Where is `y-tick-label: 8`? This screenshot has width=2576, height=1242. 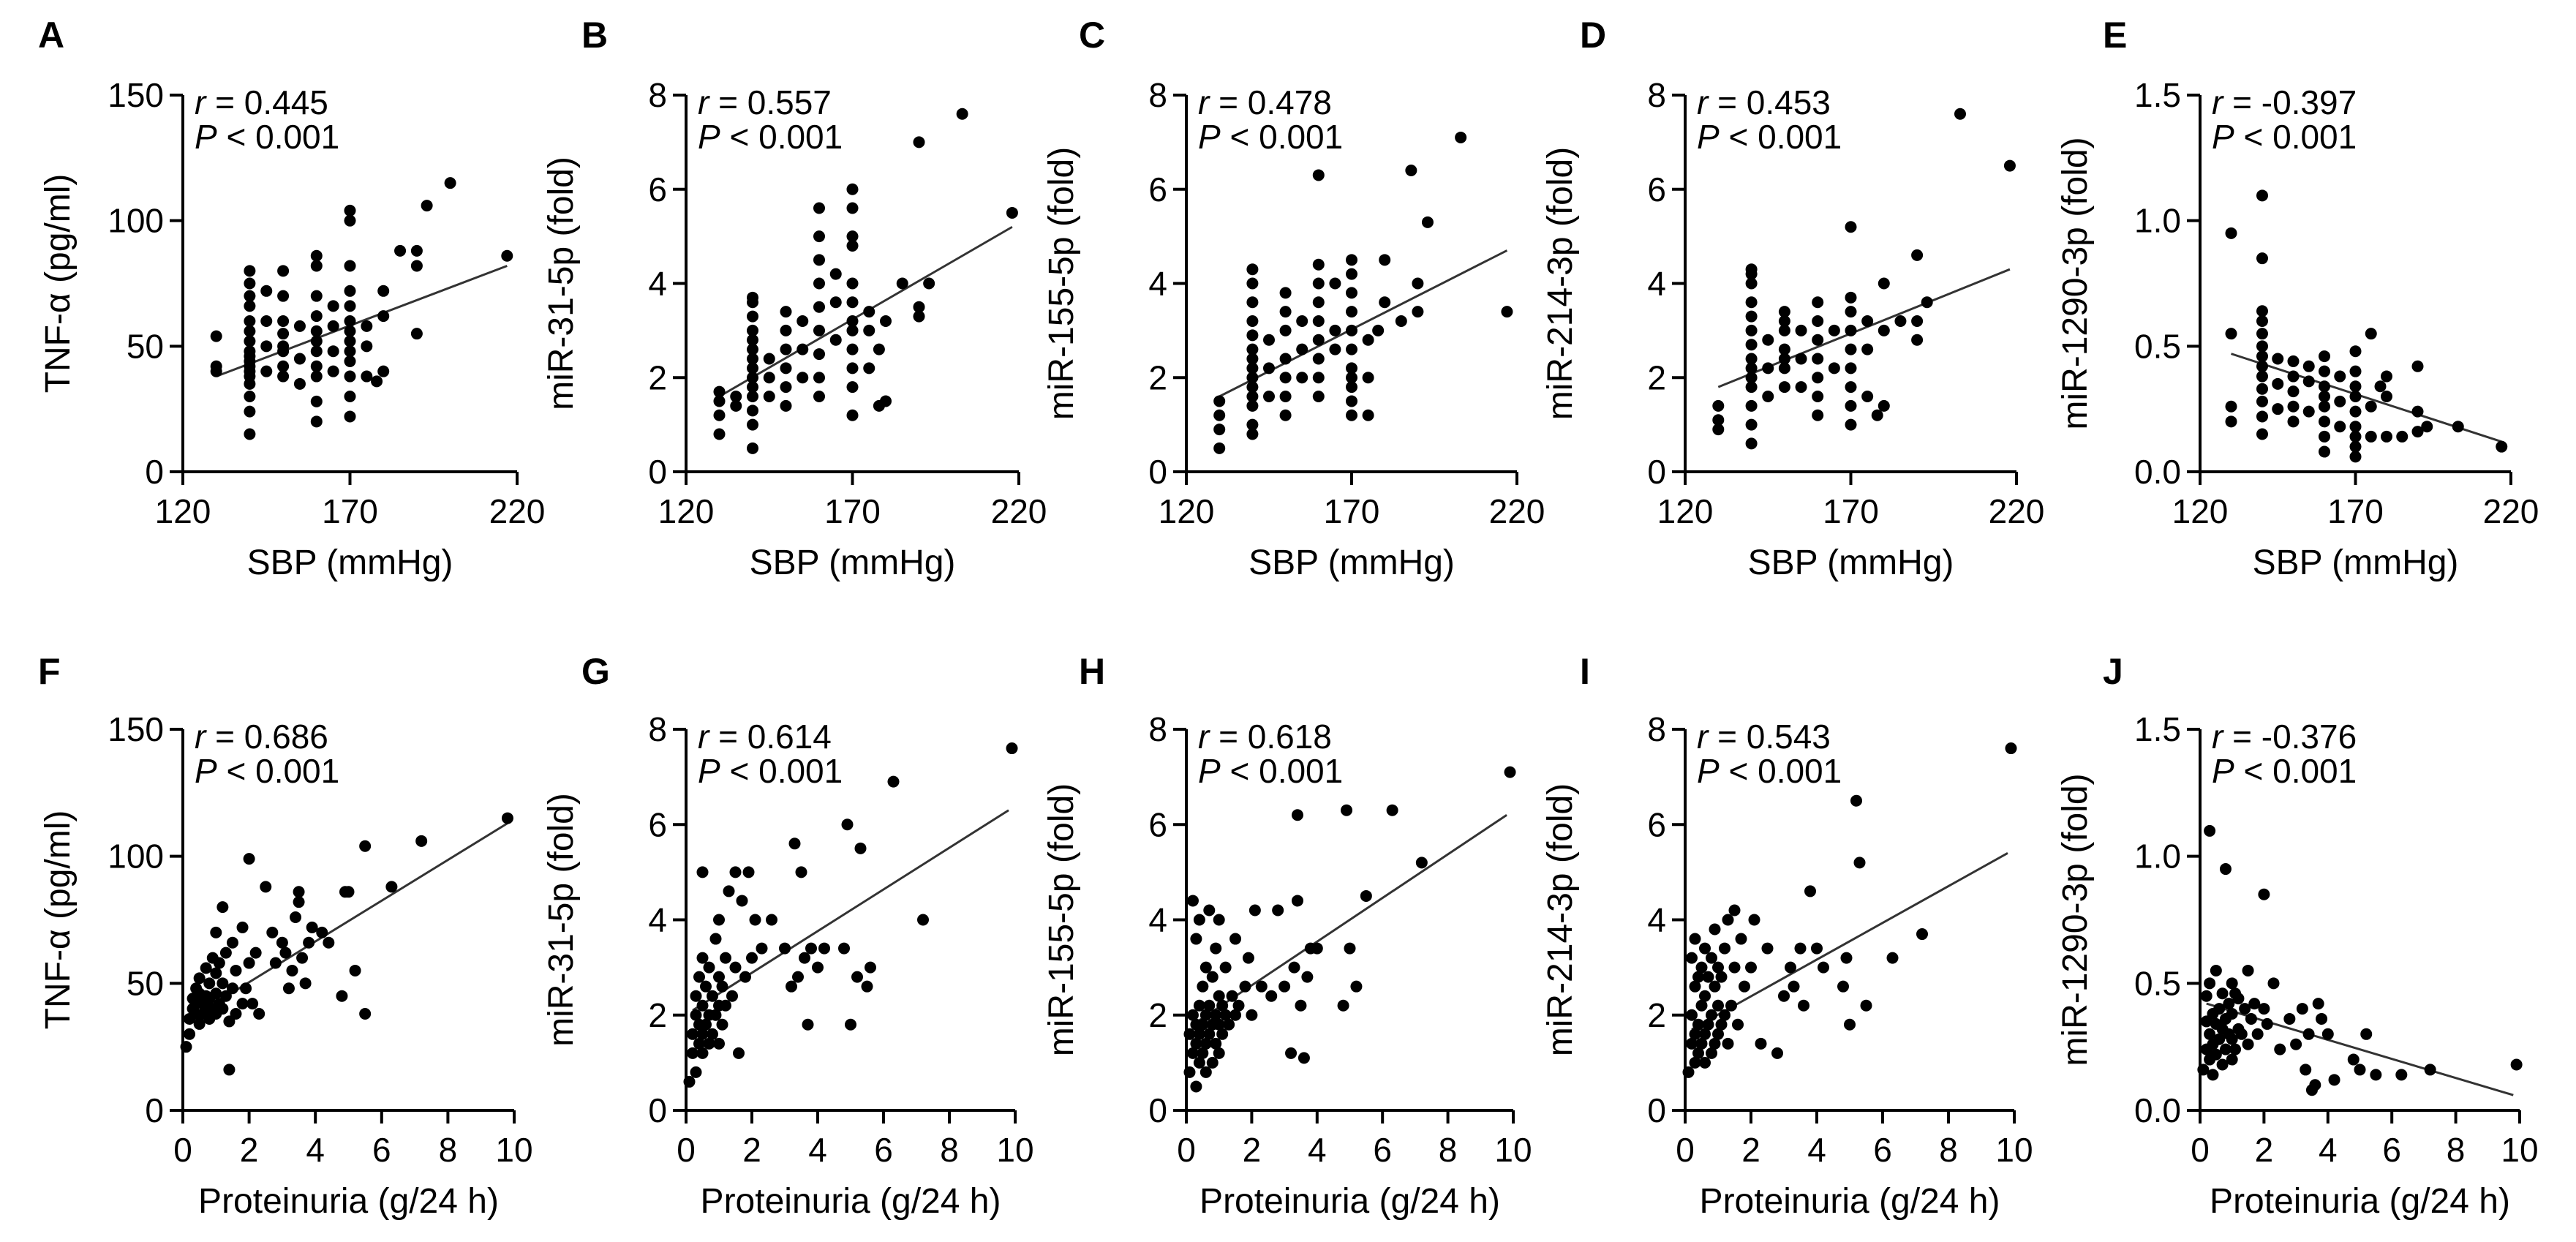 y-tick-label: 8 is located at coordinates (1157, 729).